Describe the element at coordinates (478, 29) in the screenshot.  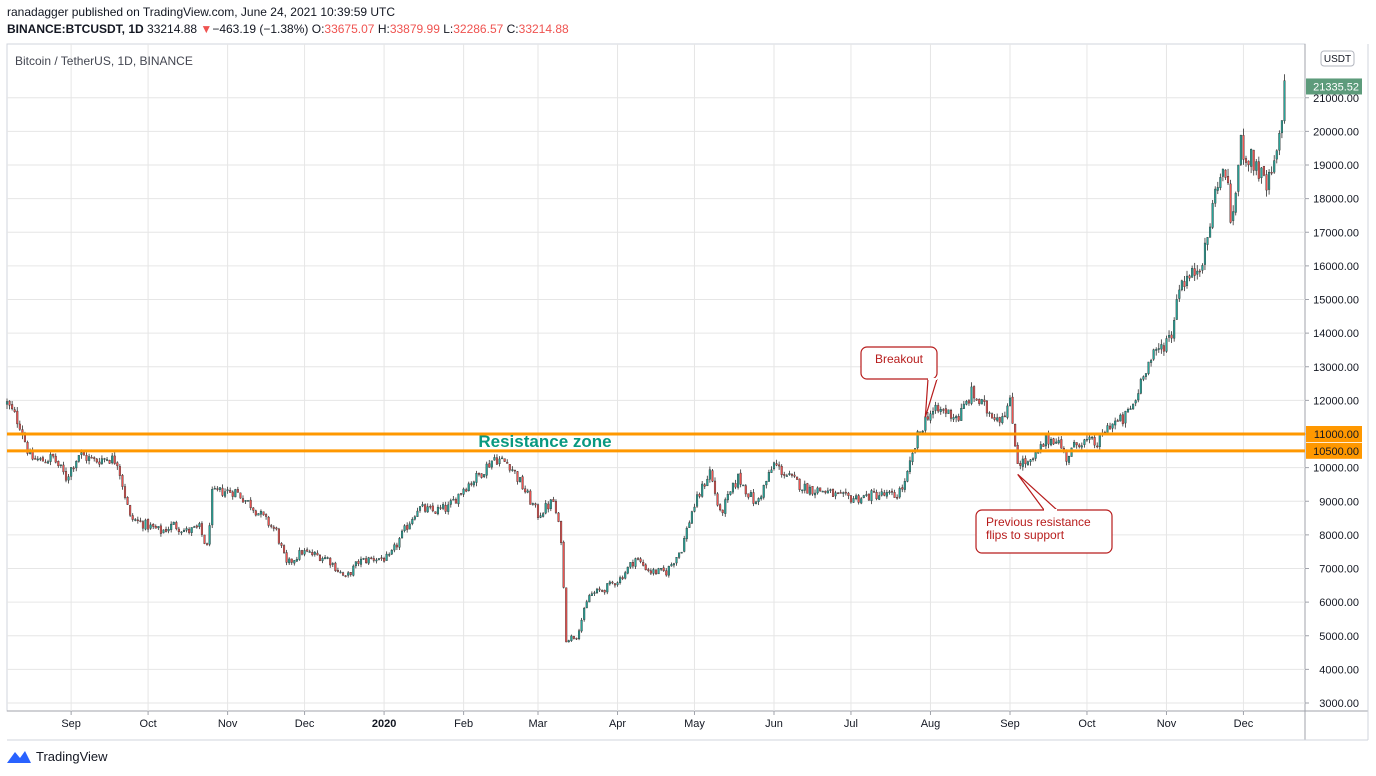
I see `low-value: 32286.57` at that location.